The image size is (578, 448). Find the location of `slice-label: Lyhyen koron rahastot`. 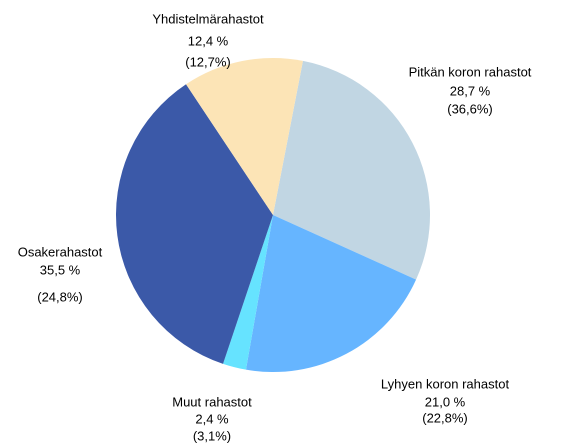

slice-label: Lyhyen koron rahastot is located at coordinates (445, 383).